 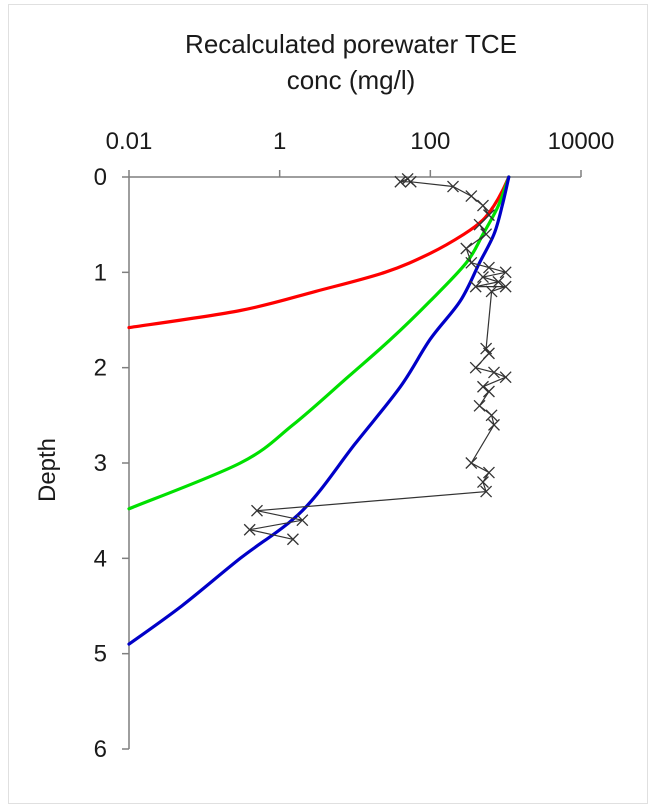 What do you see at coordinates (100, 272) in the screenshot?
I see `y-tick-label: 1` at bounding box center [100, 272].